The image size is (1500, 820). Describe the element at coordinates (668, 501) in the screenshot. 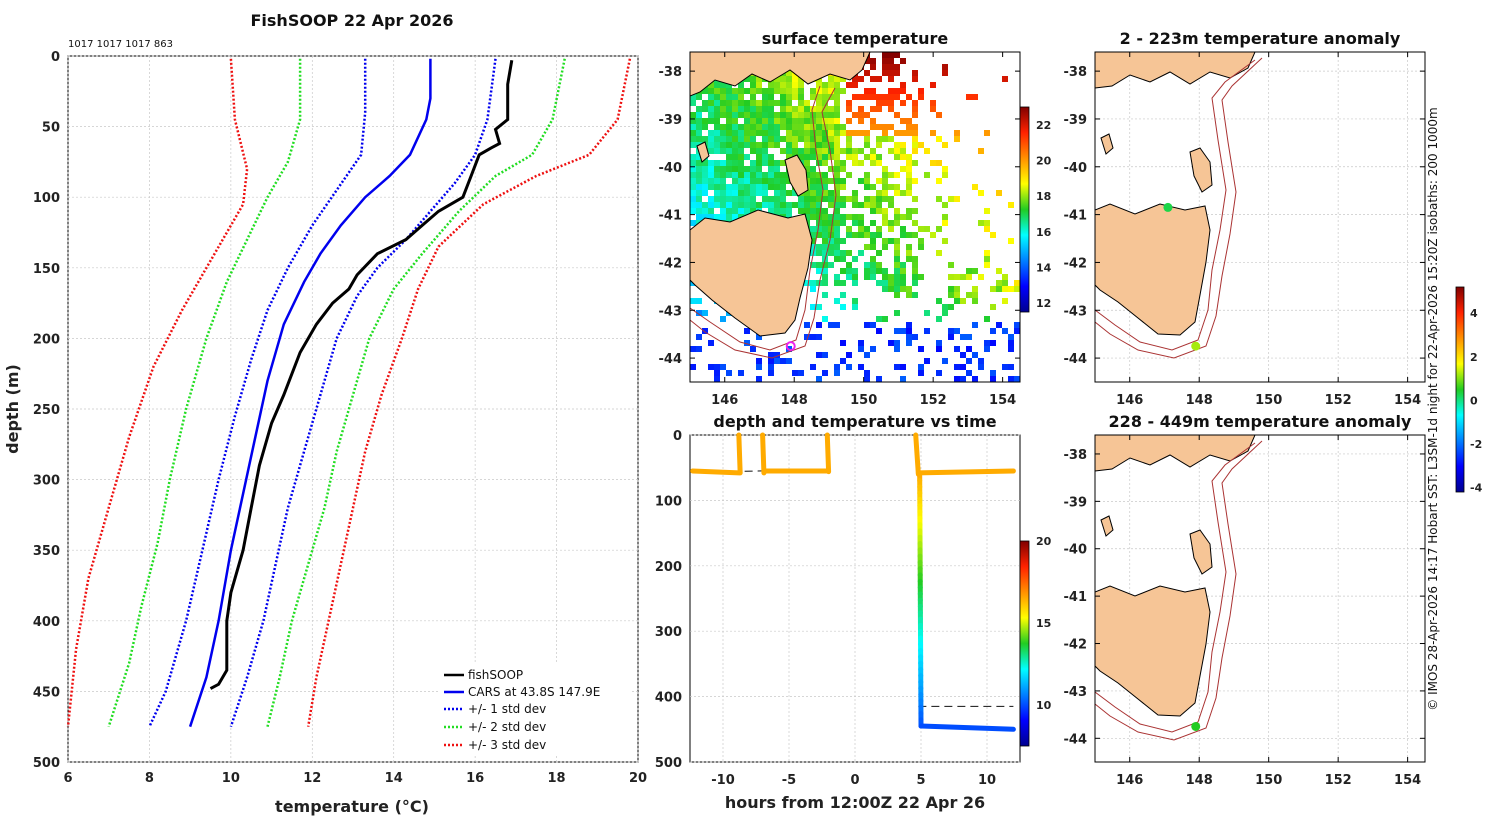

I see `depth-time-ytick: 100` at that location.